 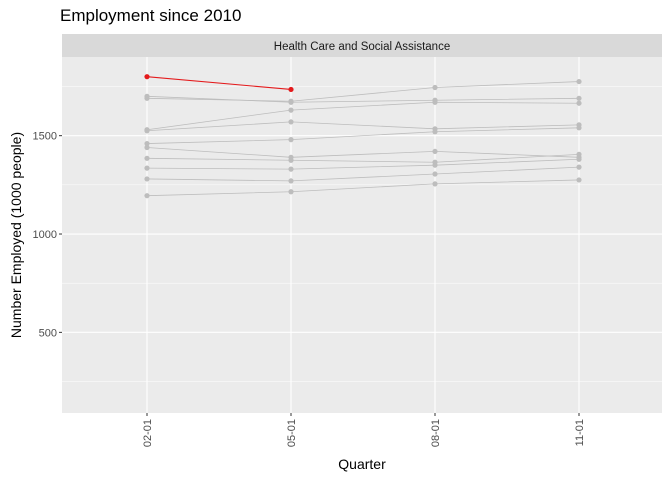 What do you see at coordinates (436, 433) in the screenshot?
I see `x-tick-label: 08-01` at bounding box center [436, 433].